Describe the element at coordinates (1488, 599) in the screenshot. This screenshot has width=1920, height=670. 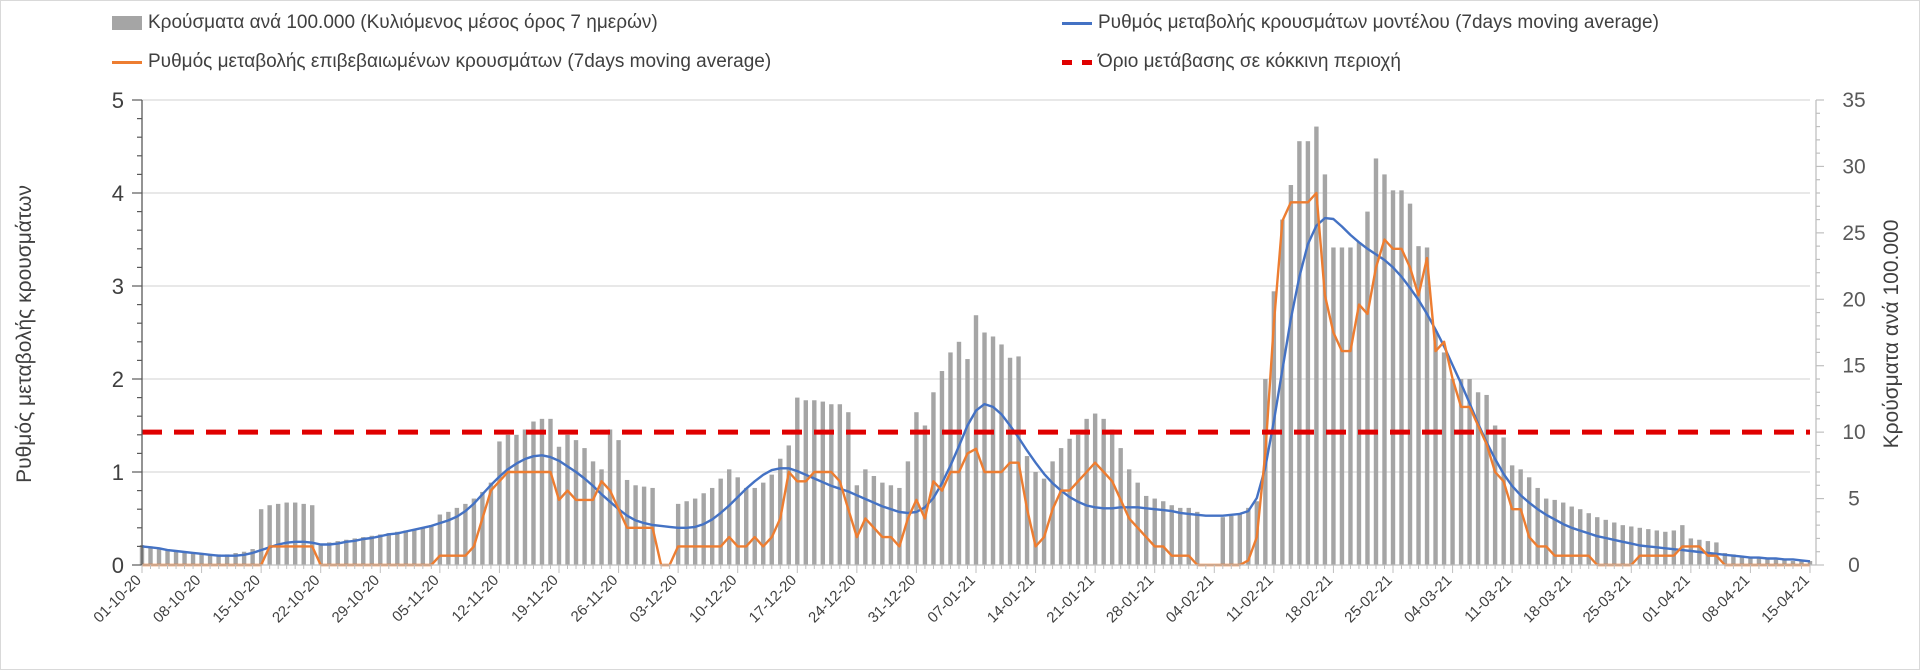
I see `x-tick-label: 11-03-21` at that location.